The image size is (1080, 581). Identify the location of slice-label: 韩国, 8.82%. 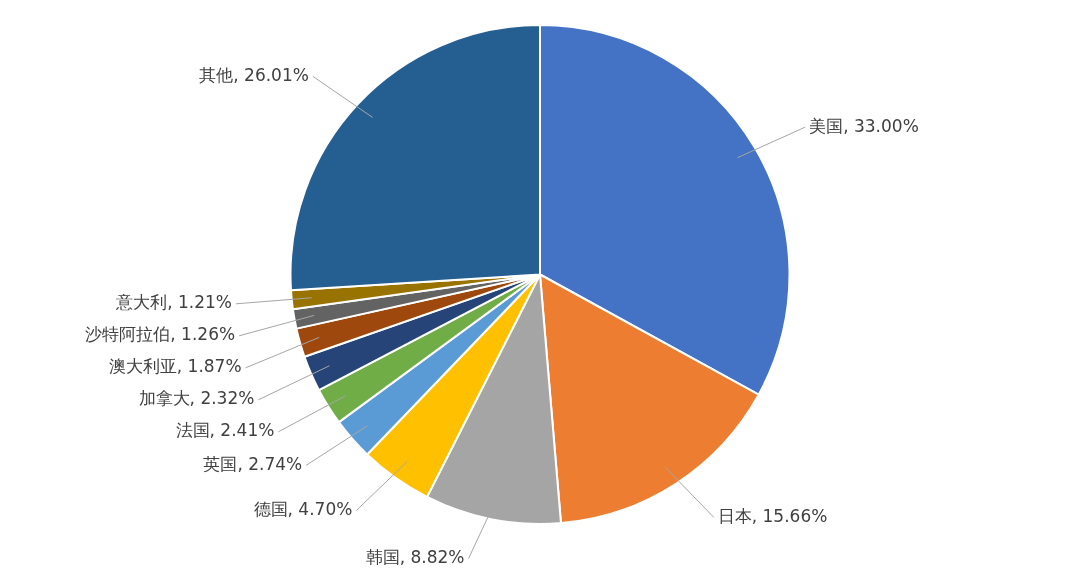
(415, 557).